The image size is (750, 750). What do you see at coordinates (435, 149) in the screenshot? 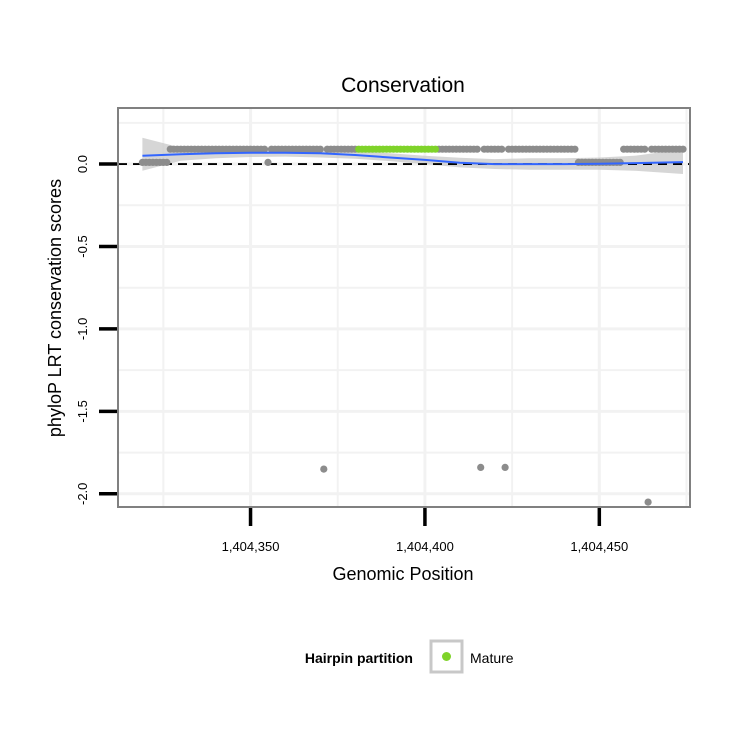
I see `data-point-mature` at bounding box center [435, 149].